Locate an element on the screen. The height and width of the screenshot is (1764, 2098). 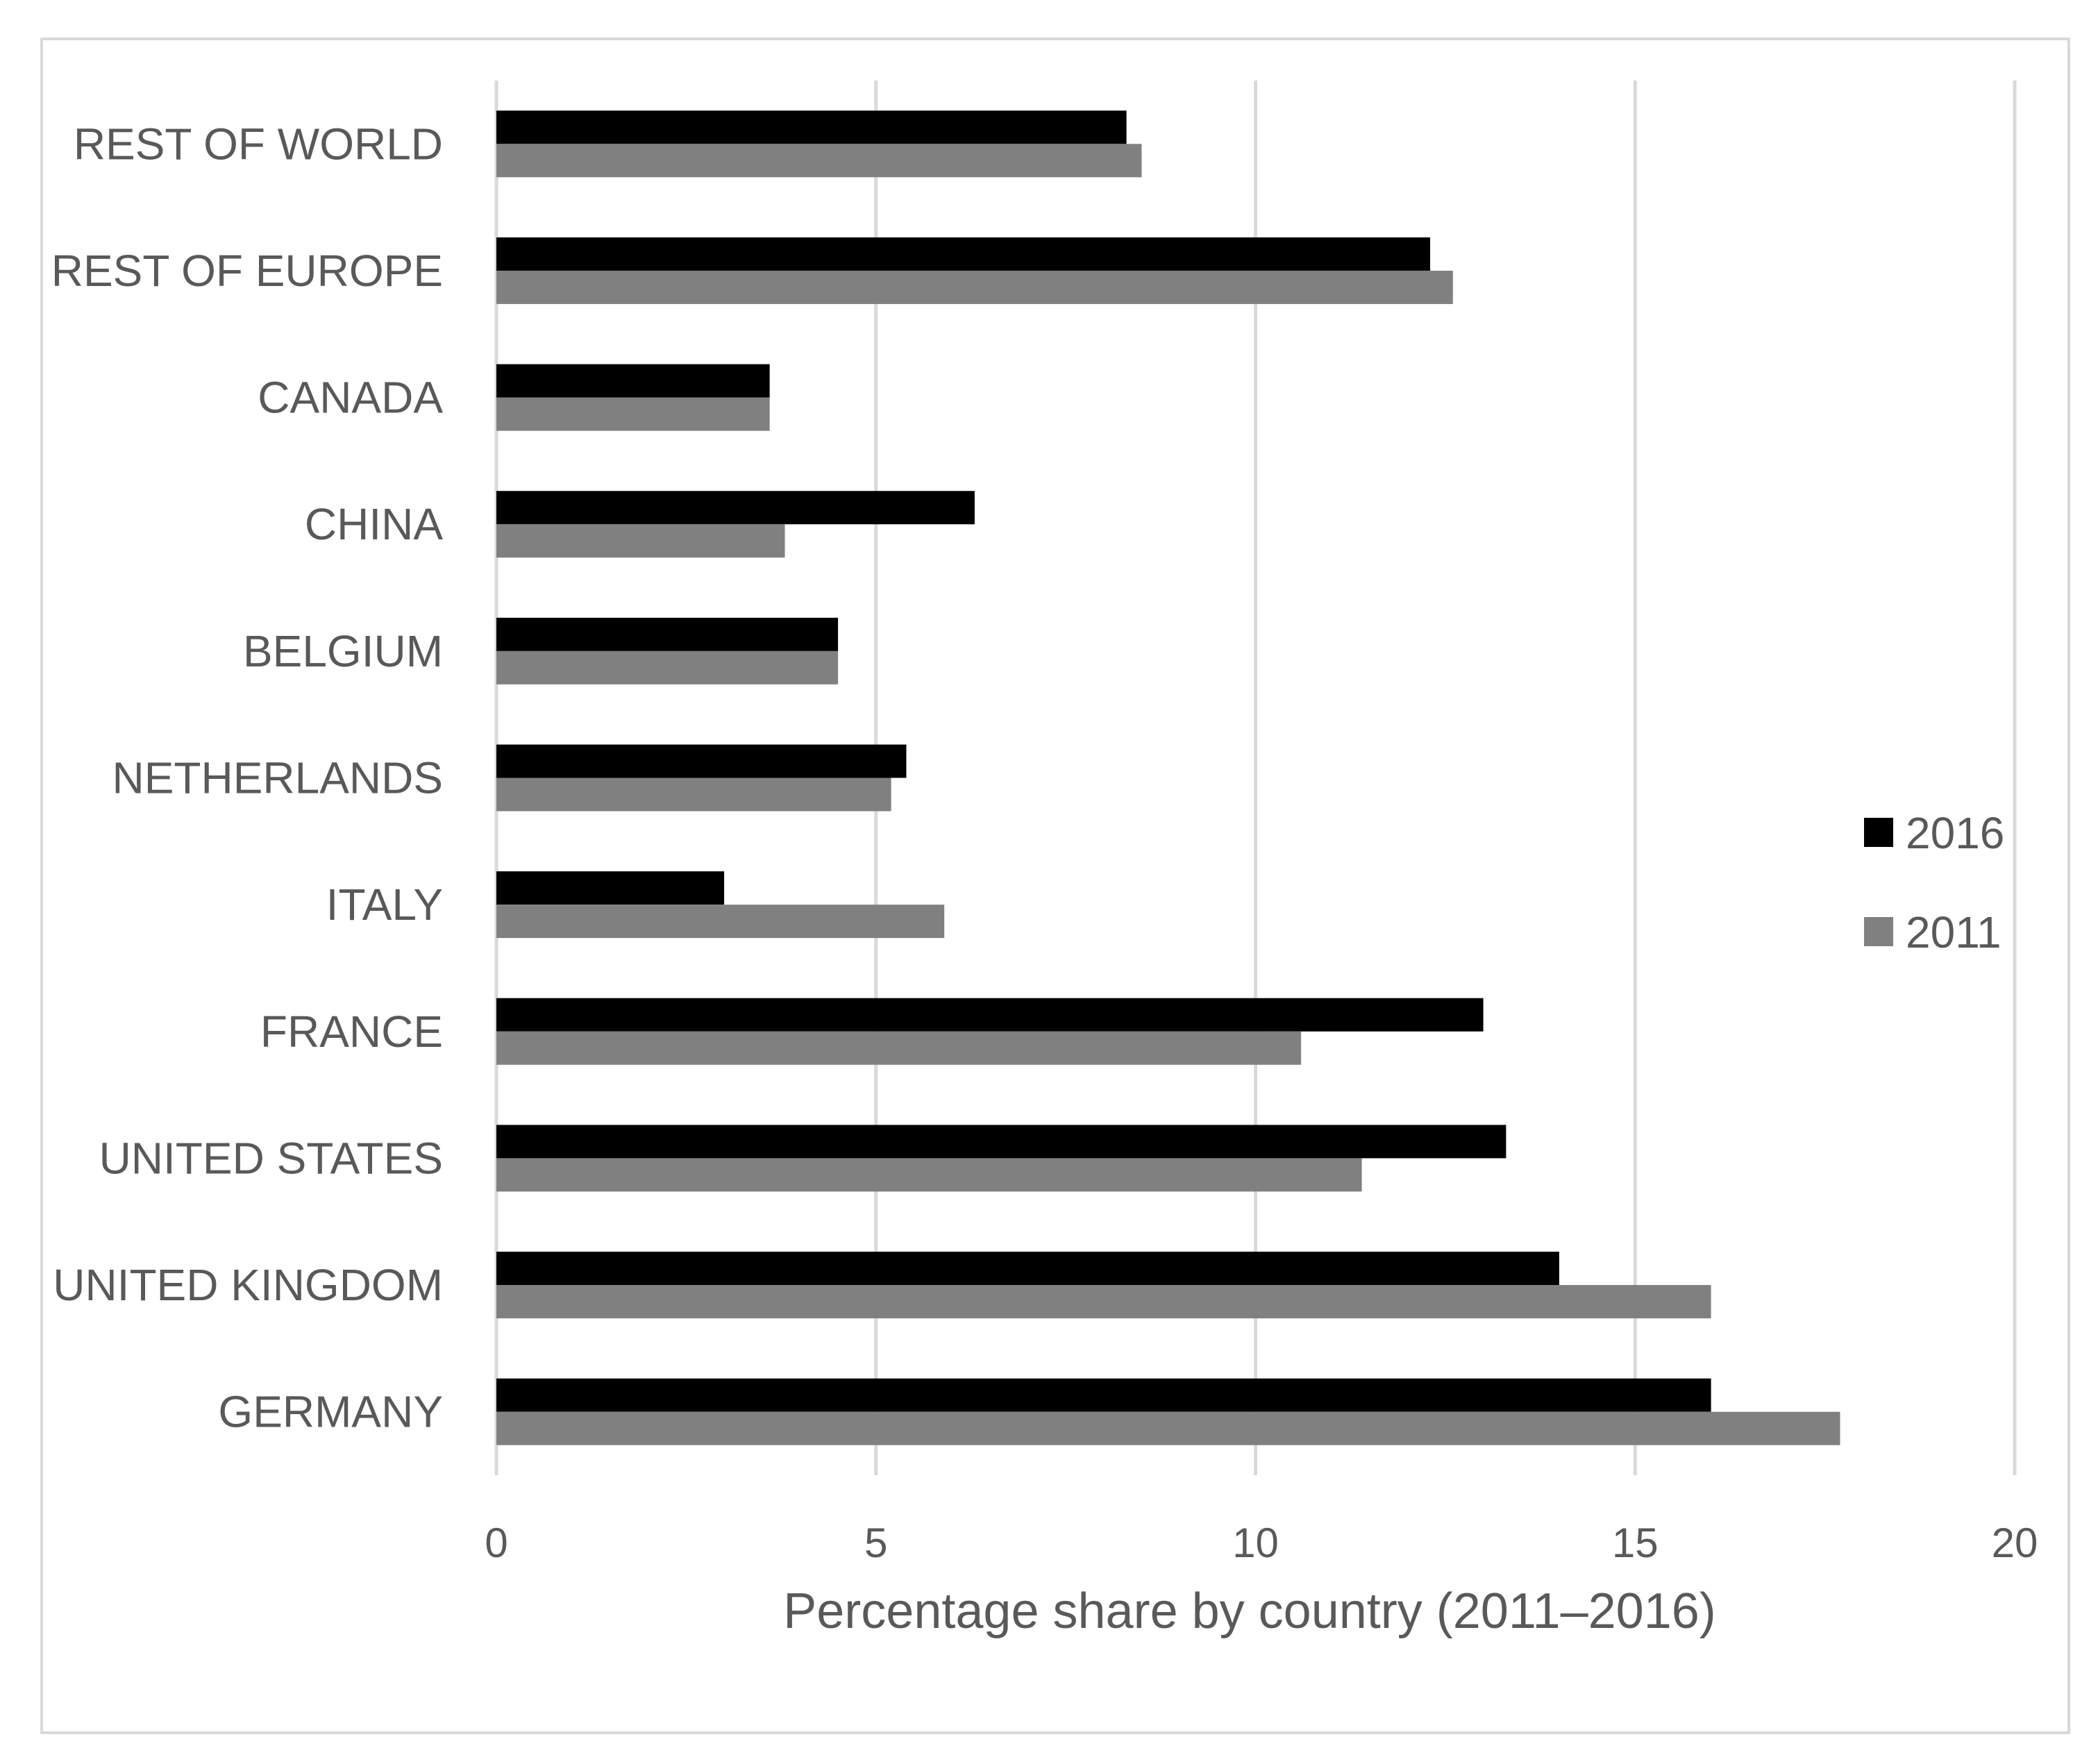
legend: 2016 2011 is located at coordinates (1934, 882).